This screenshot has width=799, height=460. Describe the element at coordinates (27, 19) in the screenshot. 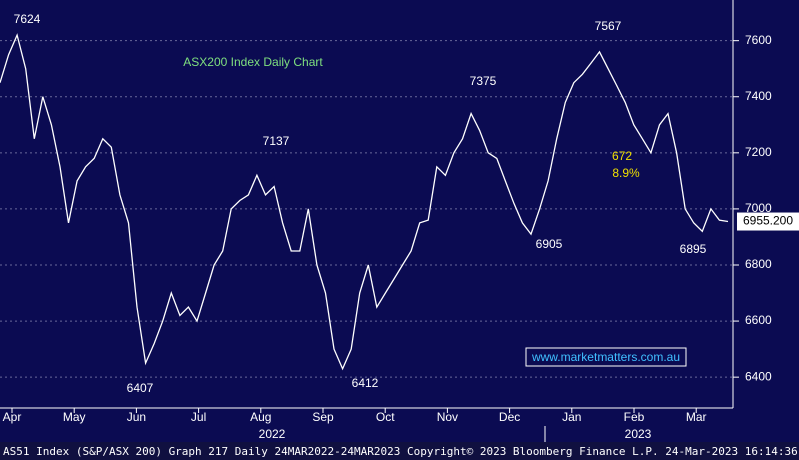

I see `annotation: 7624` at that location.